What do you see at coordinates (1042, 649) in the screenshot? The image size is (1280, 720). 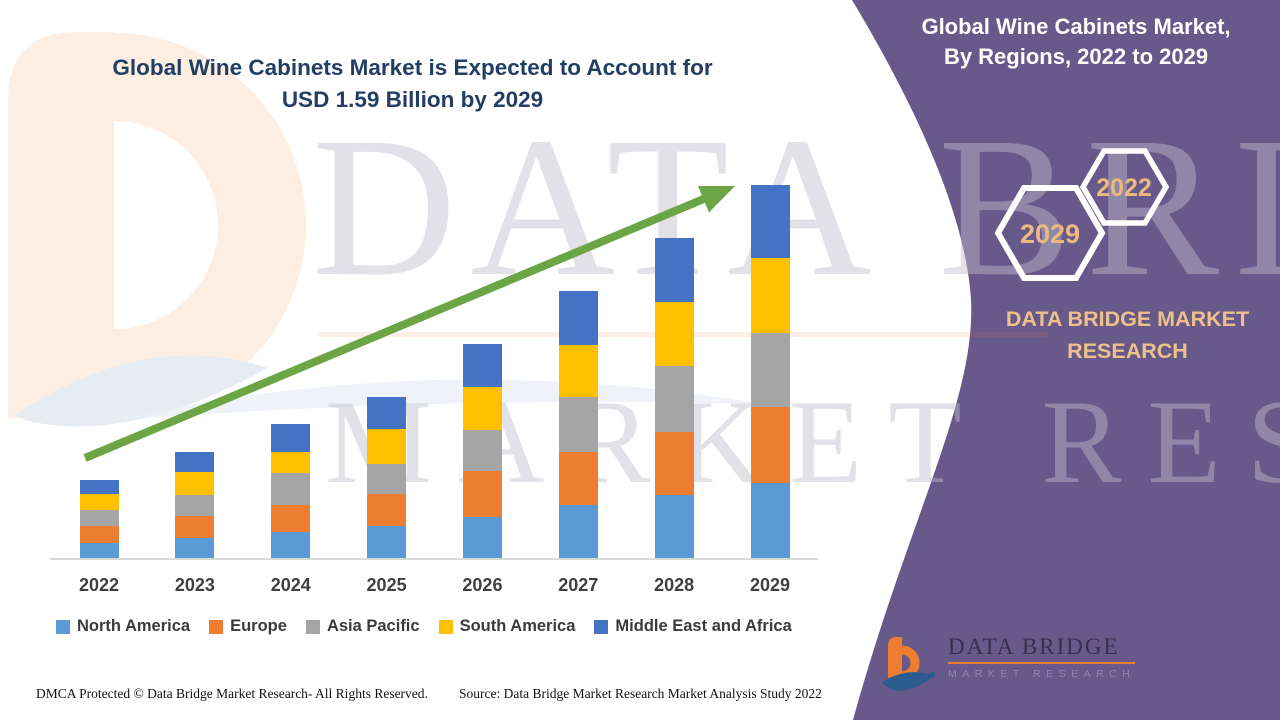 I see `logo-name: DATA BRIDGE` at bounding box center [1042, 649].